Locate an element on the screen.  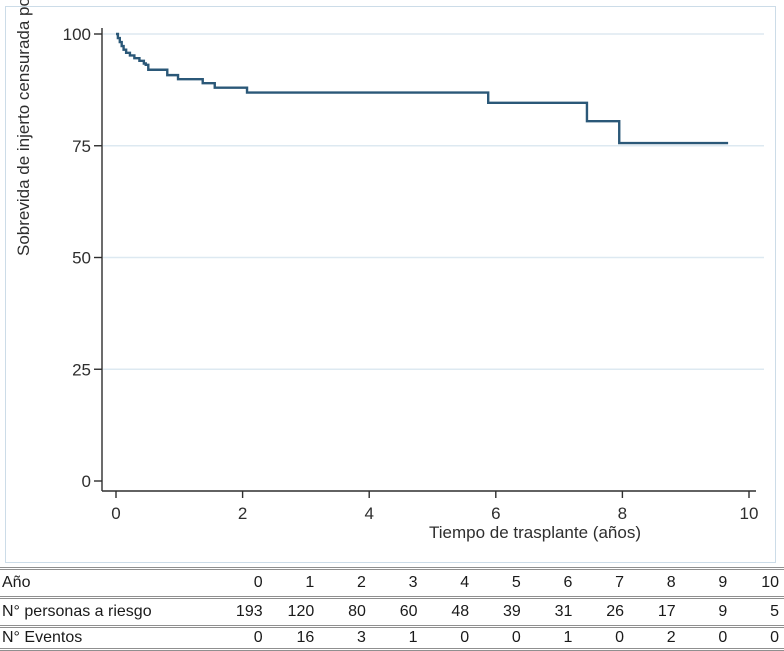
x-tick-label-0: 0 is located at coordinates (115, 513).